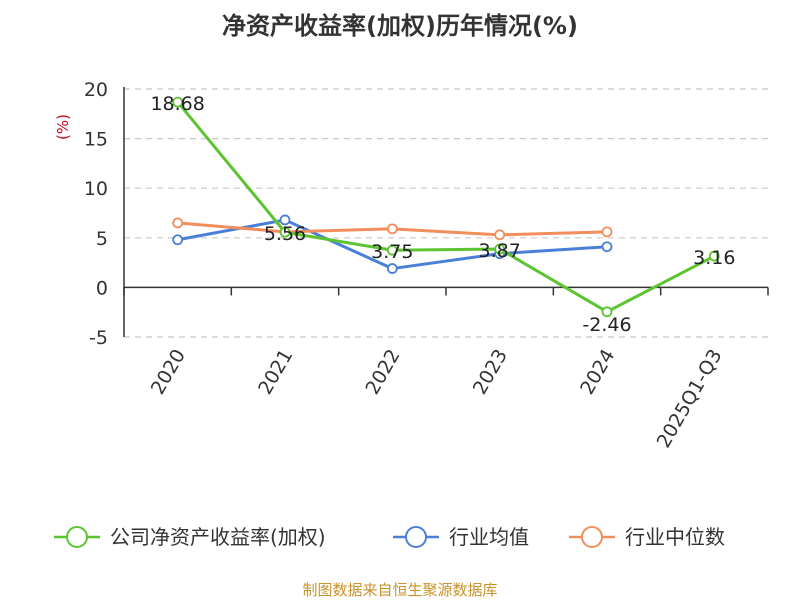 This screenshot has width=800, height=600. What do you see at coordinates (382, 372) in the screenshot?
I see `x-tick-label-2: 2022` at bounding box center [382, 372].